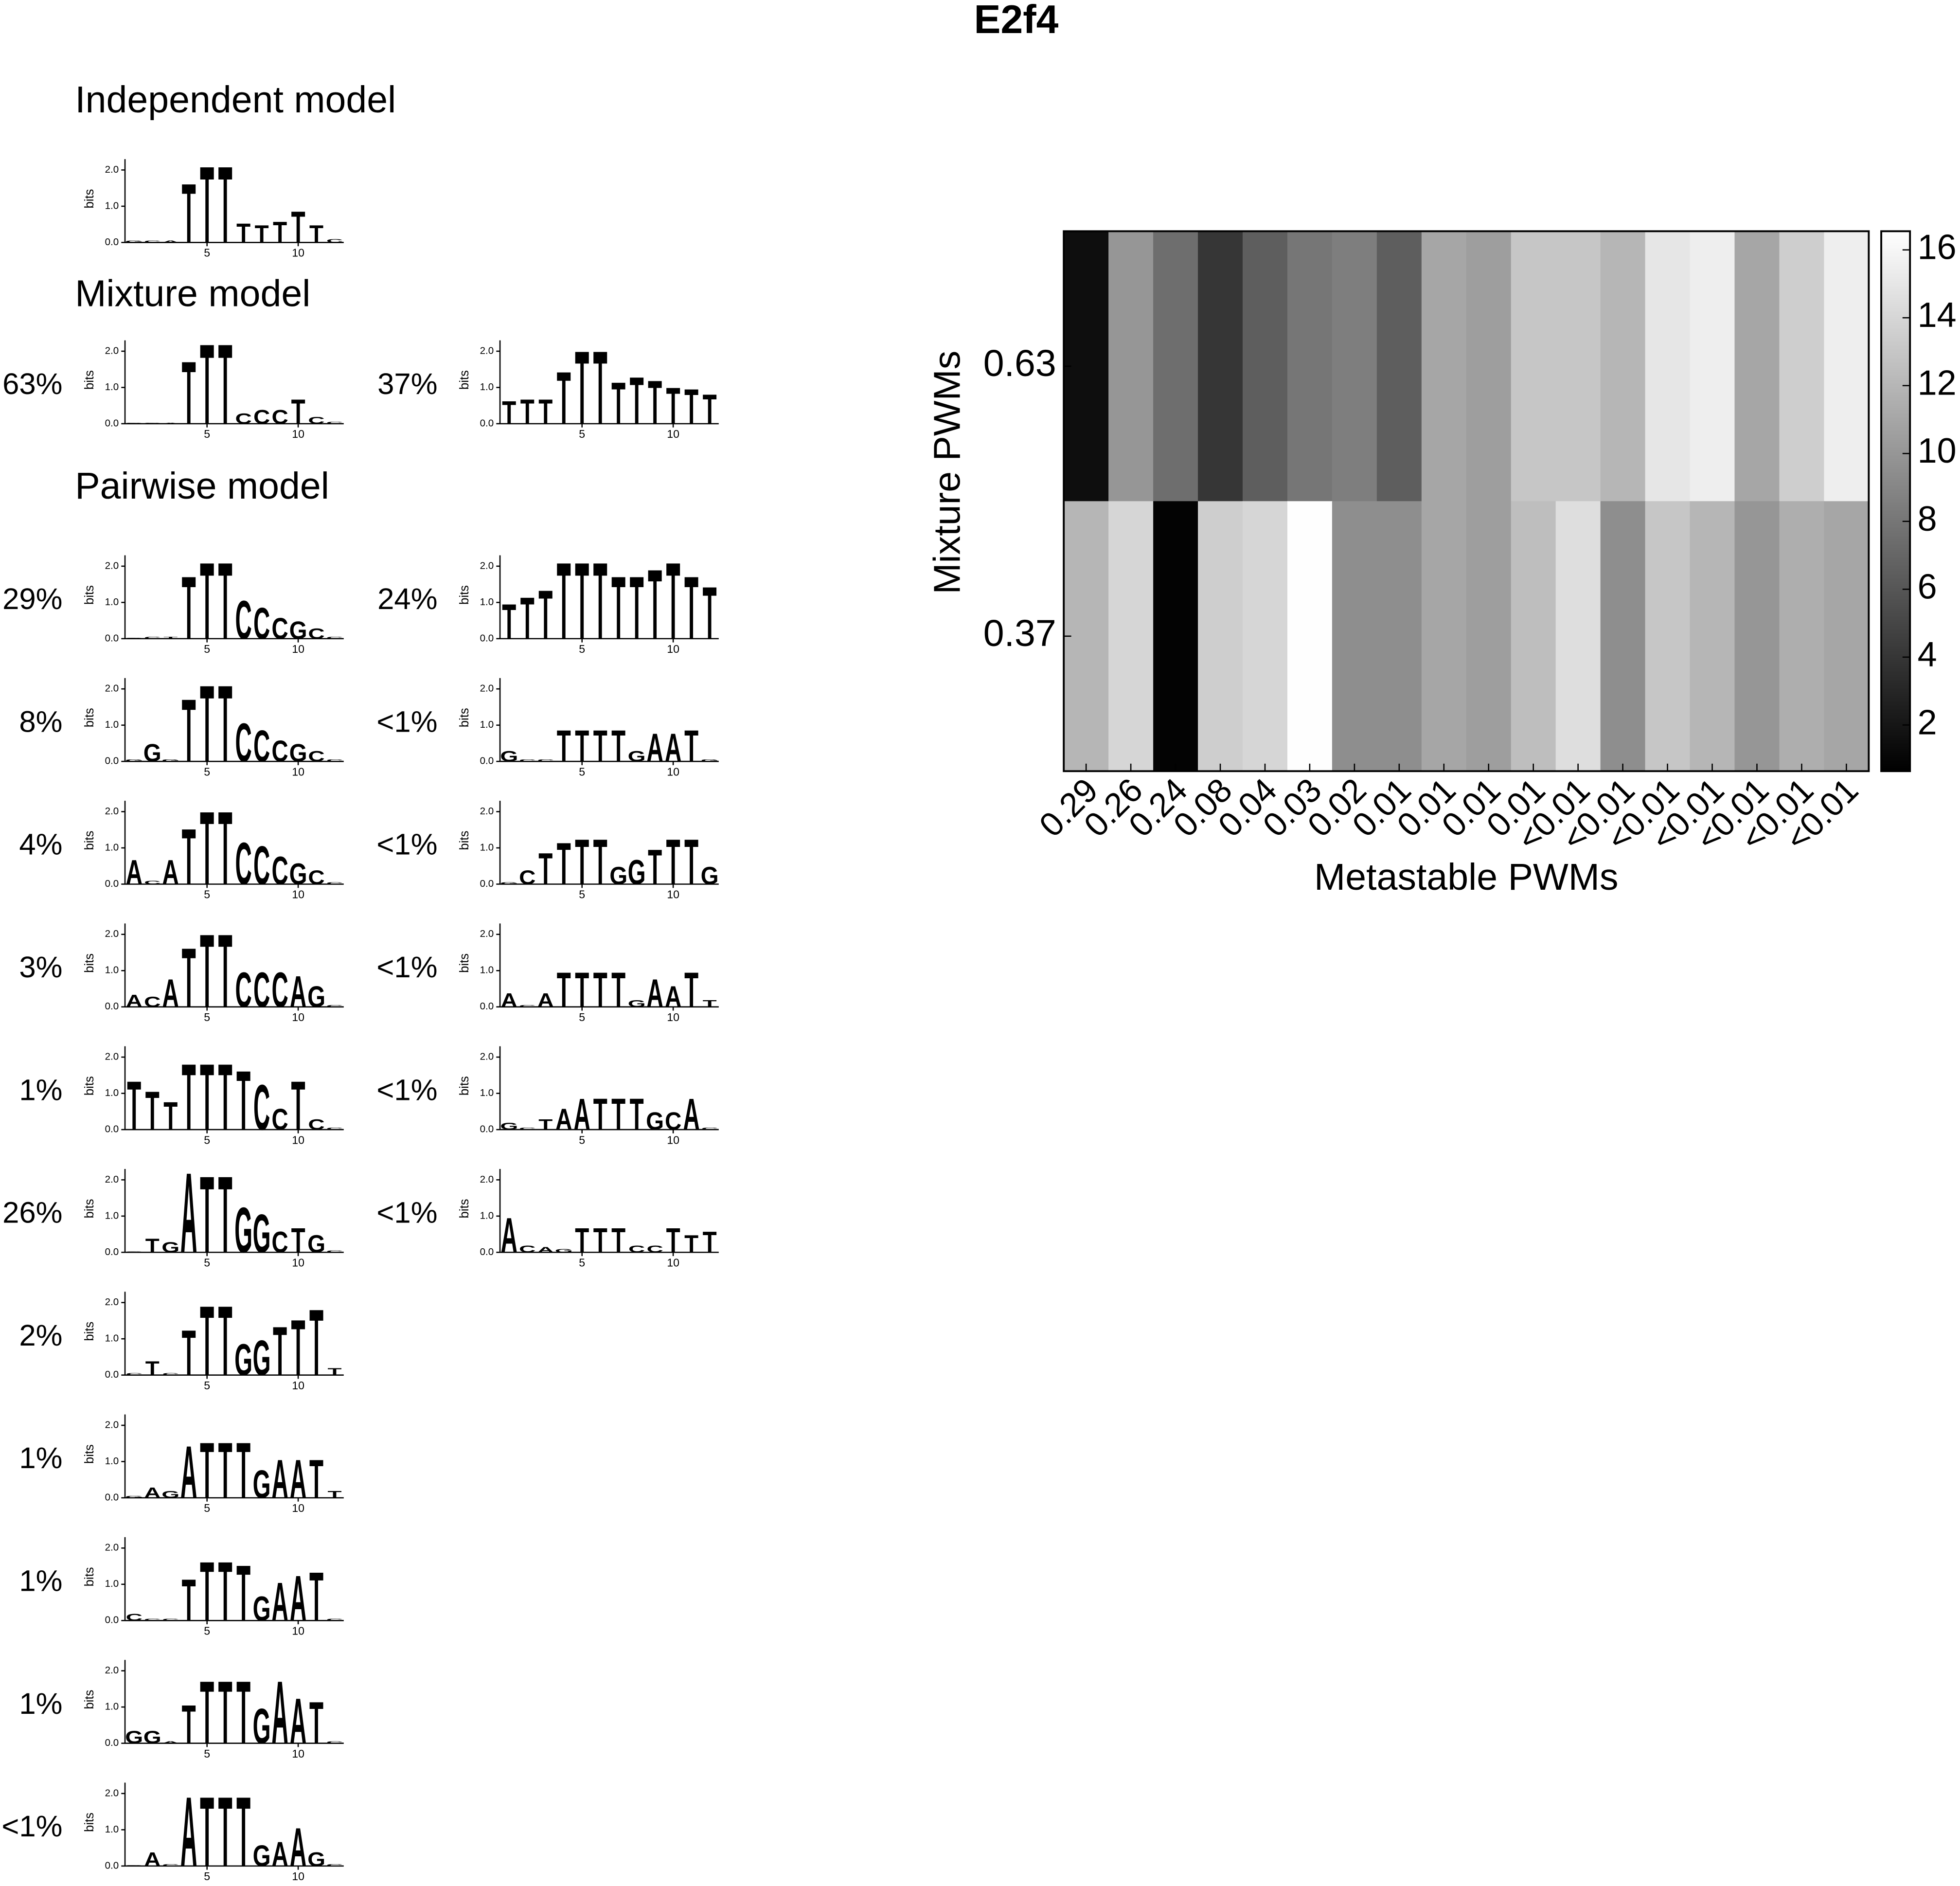 This screenshot has width=1960, height=1886. I want to click on colorbar-tick-label: 14, so click(1937, 316).